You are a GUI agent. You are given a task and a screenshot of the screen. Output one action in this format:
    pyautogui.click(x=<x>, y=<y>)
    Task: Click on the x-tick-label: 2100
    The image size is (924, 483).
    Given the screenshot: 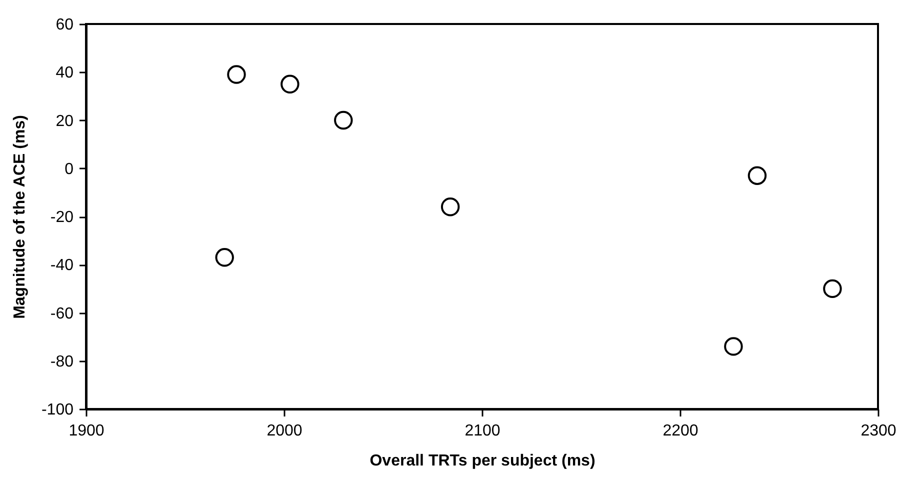 What is the action you would take?
    pyautogui.click(x=482, y=431)
    